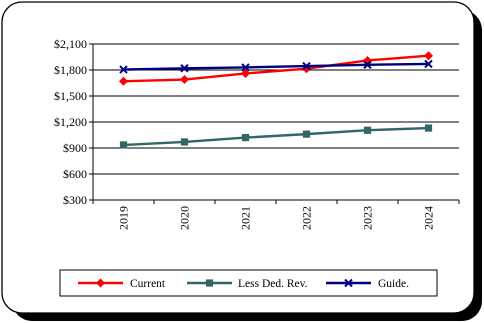 The height and width of the screenshot is (323, 484). I want to click on legend-label: Less Ded. Rev., so click(273, 284).